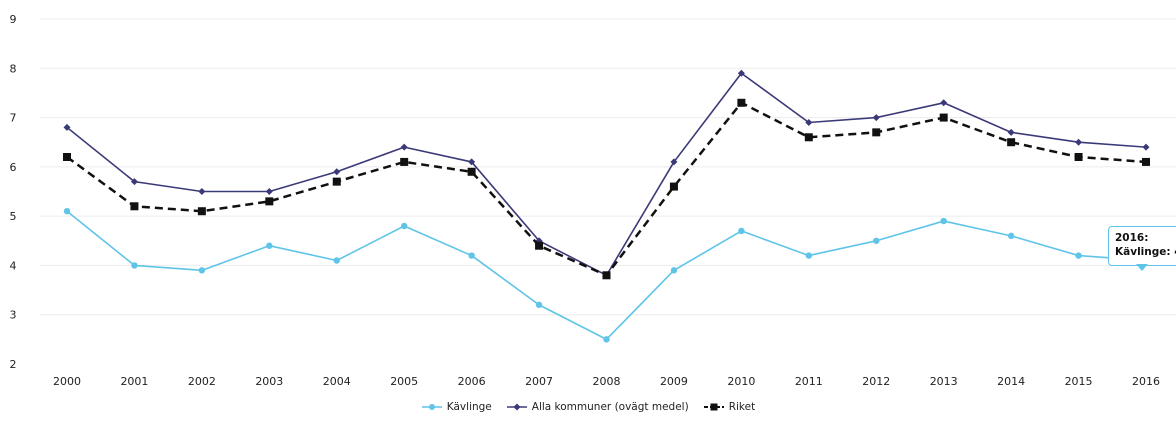  I want to click on legend-label-riket: Riket, so click(742, 407).